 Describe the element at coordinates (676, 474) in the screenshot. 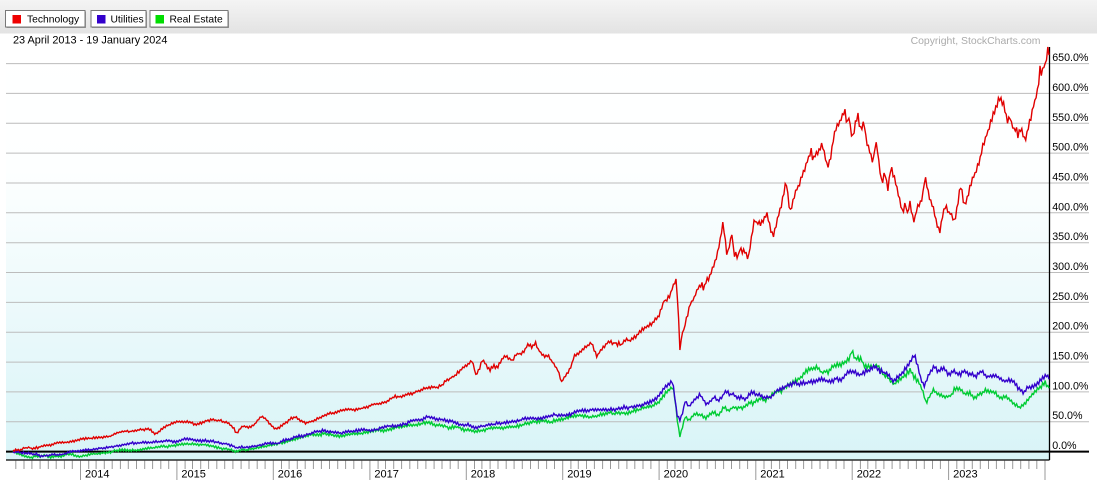

I see `svg-text: 2020` at that location.